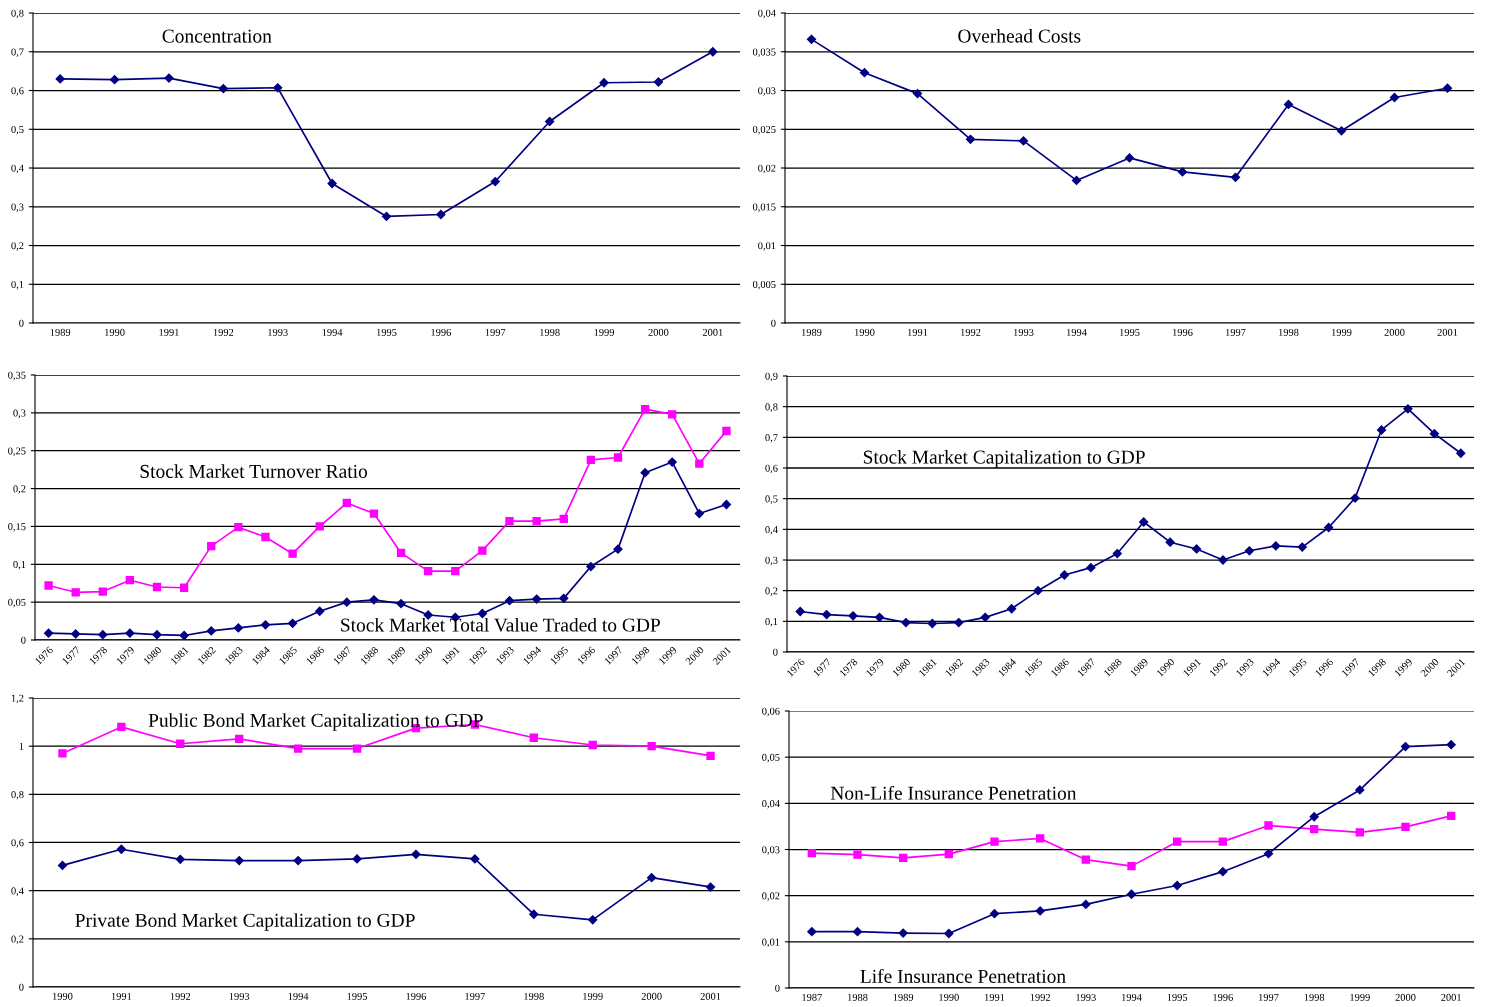 Image resolution: width=1487 pixels, height=1007 pixels. Describe the element at coordinates (764, 207) in the screenshot. I see `y-tick-label: 0,015` at that location.